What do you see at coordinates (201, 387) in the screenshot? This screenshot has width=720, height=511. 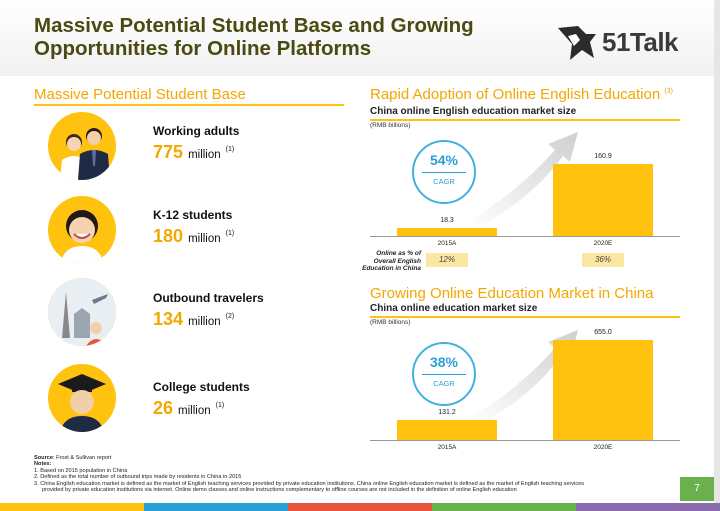 I see `college-students-label: College students` at bounding box center [201, 387].